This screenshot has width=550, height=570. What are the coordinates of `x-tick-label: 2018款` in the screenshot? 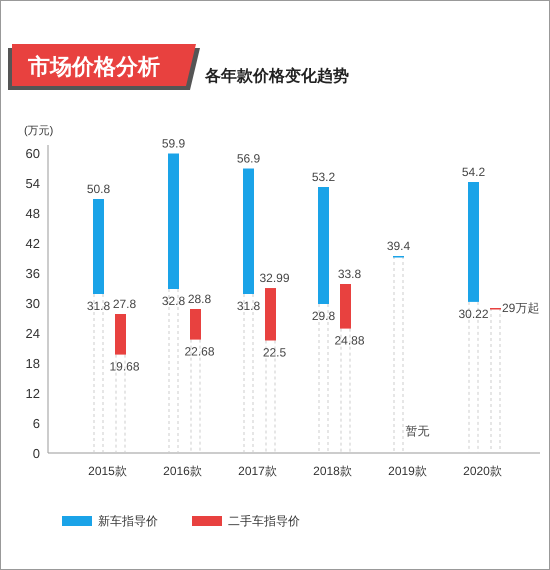 It's located at (332, 471).